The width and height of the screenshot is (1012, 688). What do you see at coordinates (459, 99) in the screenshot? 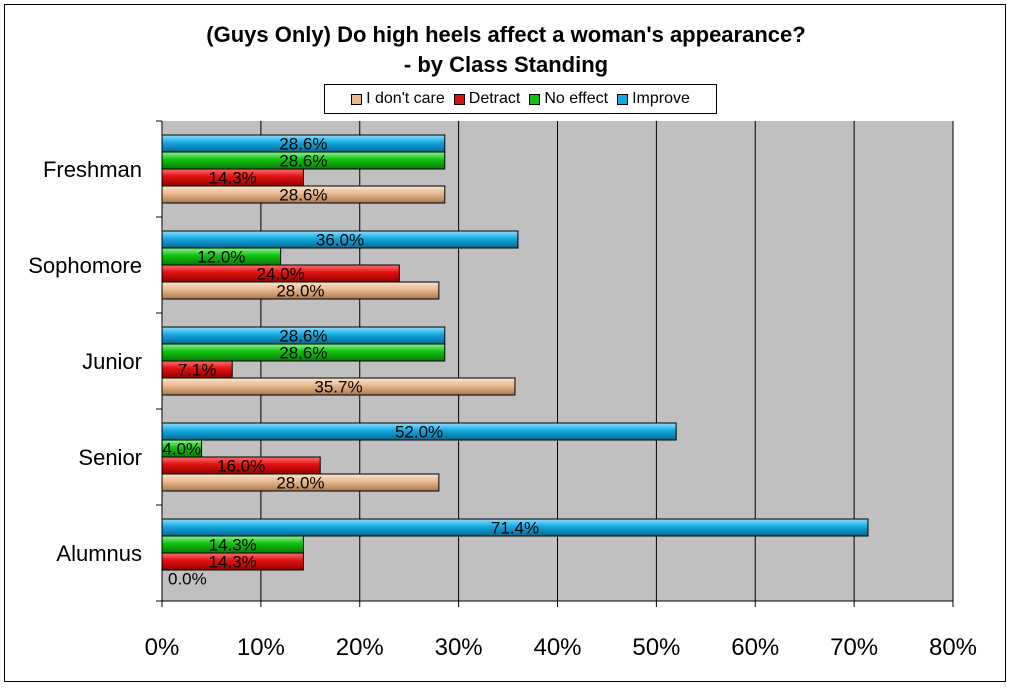
I see `legend-swatch-detract` at bounding box center [459, 99].